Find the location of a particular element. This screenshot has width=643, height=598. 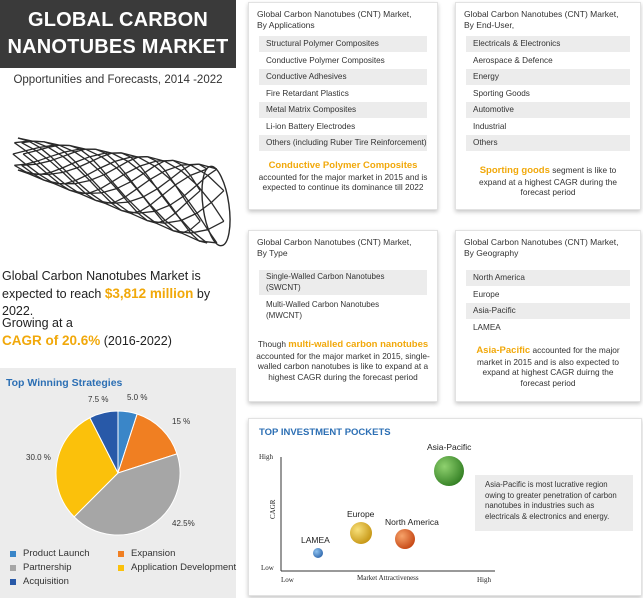

list-item: LAMEA is located at coordinates (487, 327).